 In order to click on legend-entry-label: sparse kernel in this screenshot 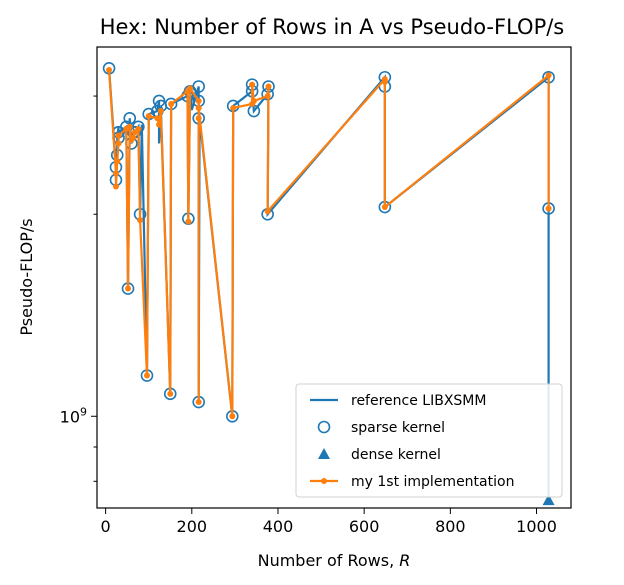, I will do `click(398, 428)`.